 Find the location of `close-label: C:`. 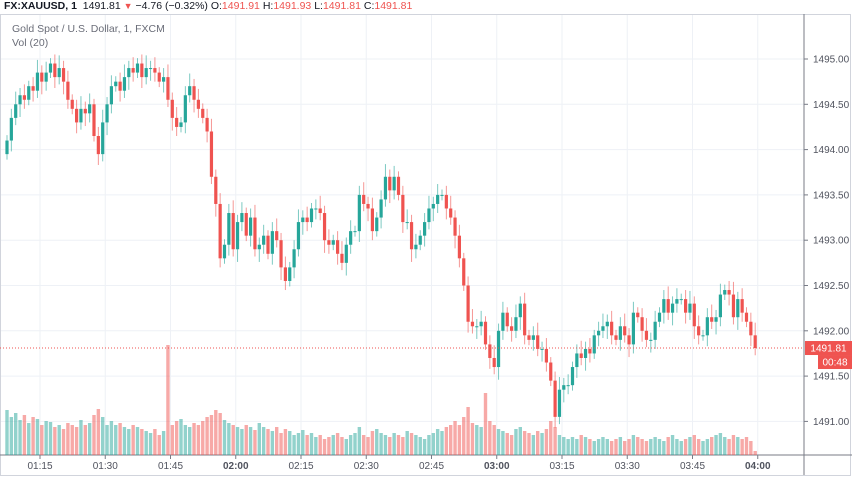

close-label: C: is located at coordinates (369, 6).